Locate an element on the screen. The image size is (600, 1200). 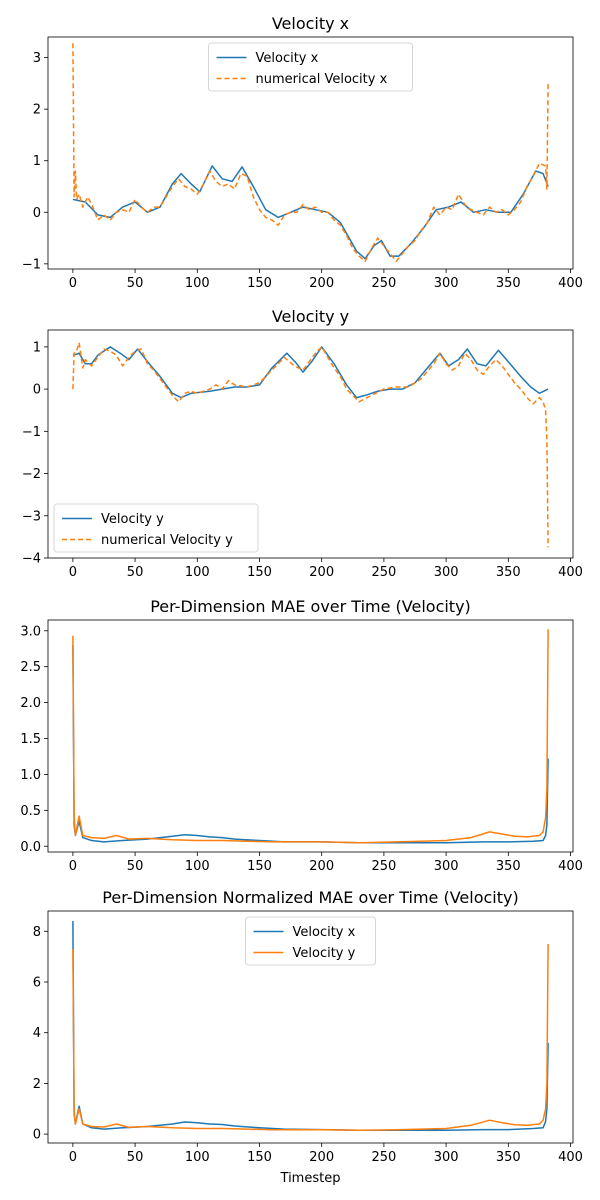
y-tick-label: 1.5 is located at coordinates (30, 739).